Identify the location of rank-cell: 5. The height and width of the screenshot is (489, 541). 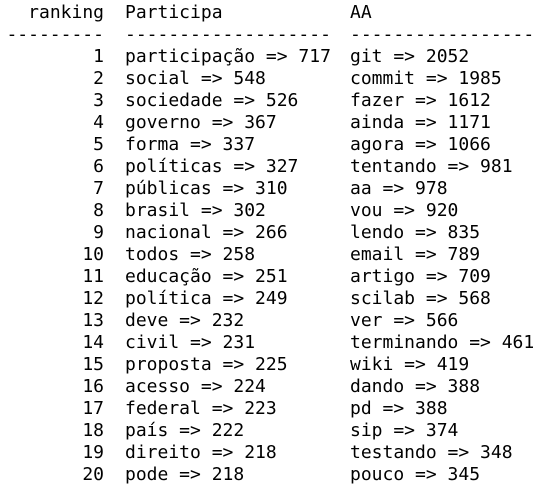
(98, 144).